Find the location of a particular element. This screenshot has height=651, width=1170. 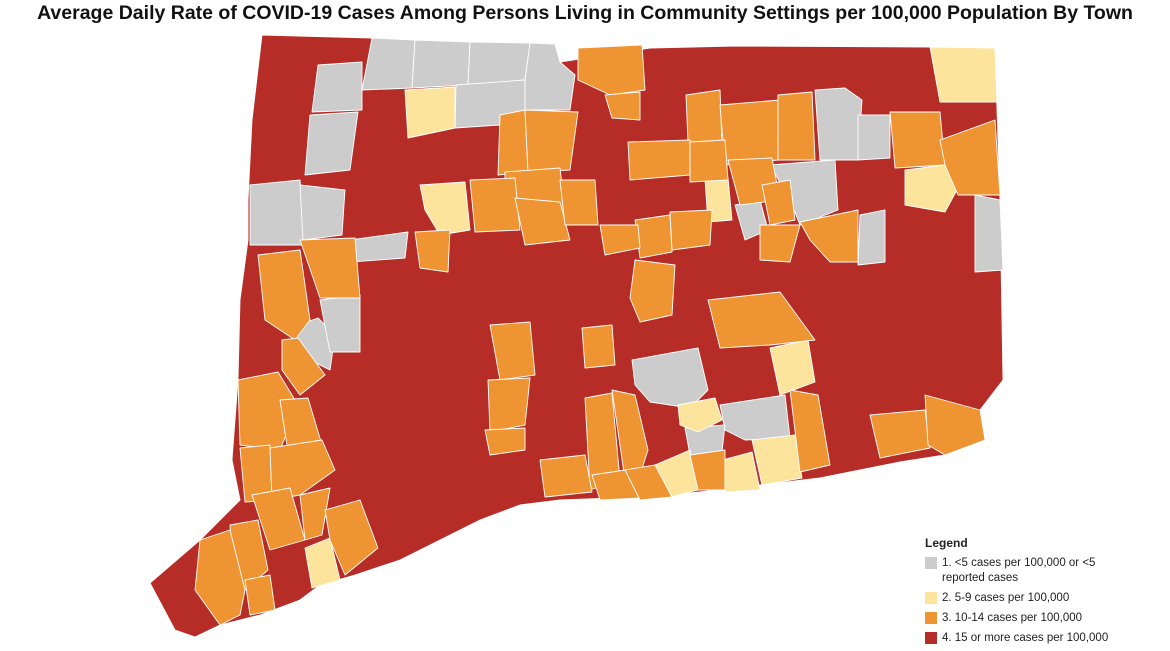

legend-label: 3. 10-14 cases per 100,000 is located at coordinates (1012, 618).